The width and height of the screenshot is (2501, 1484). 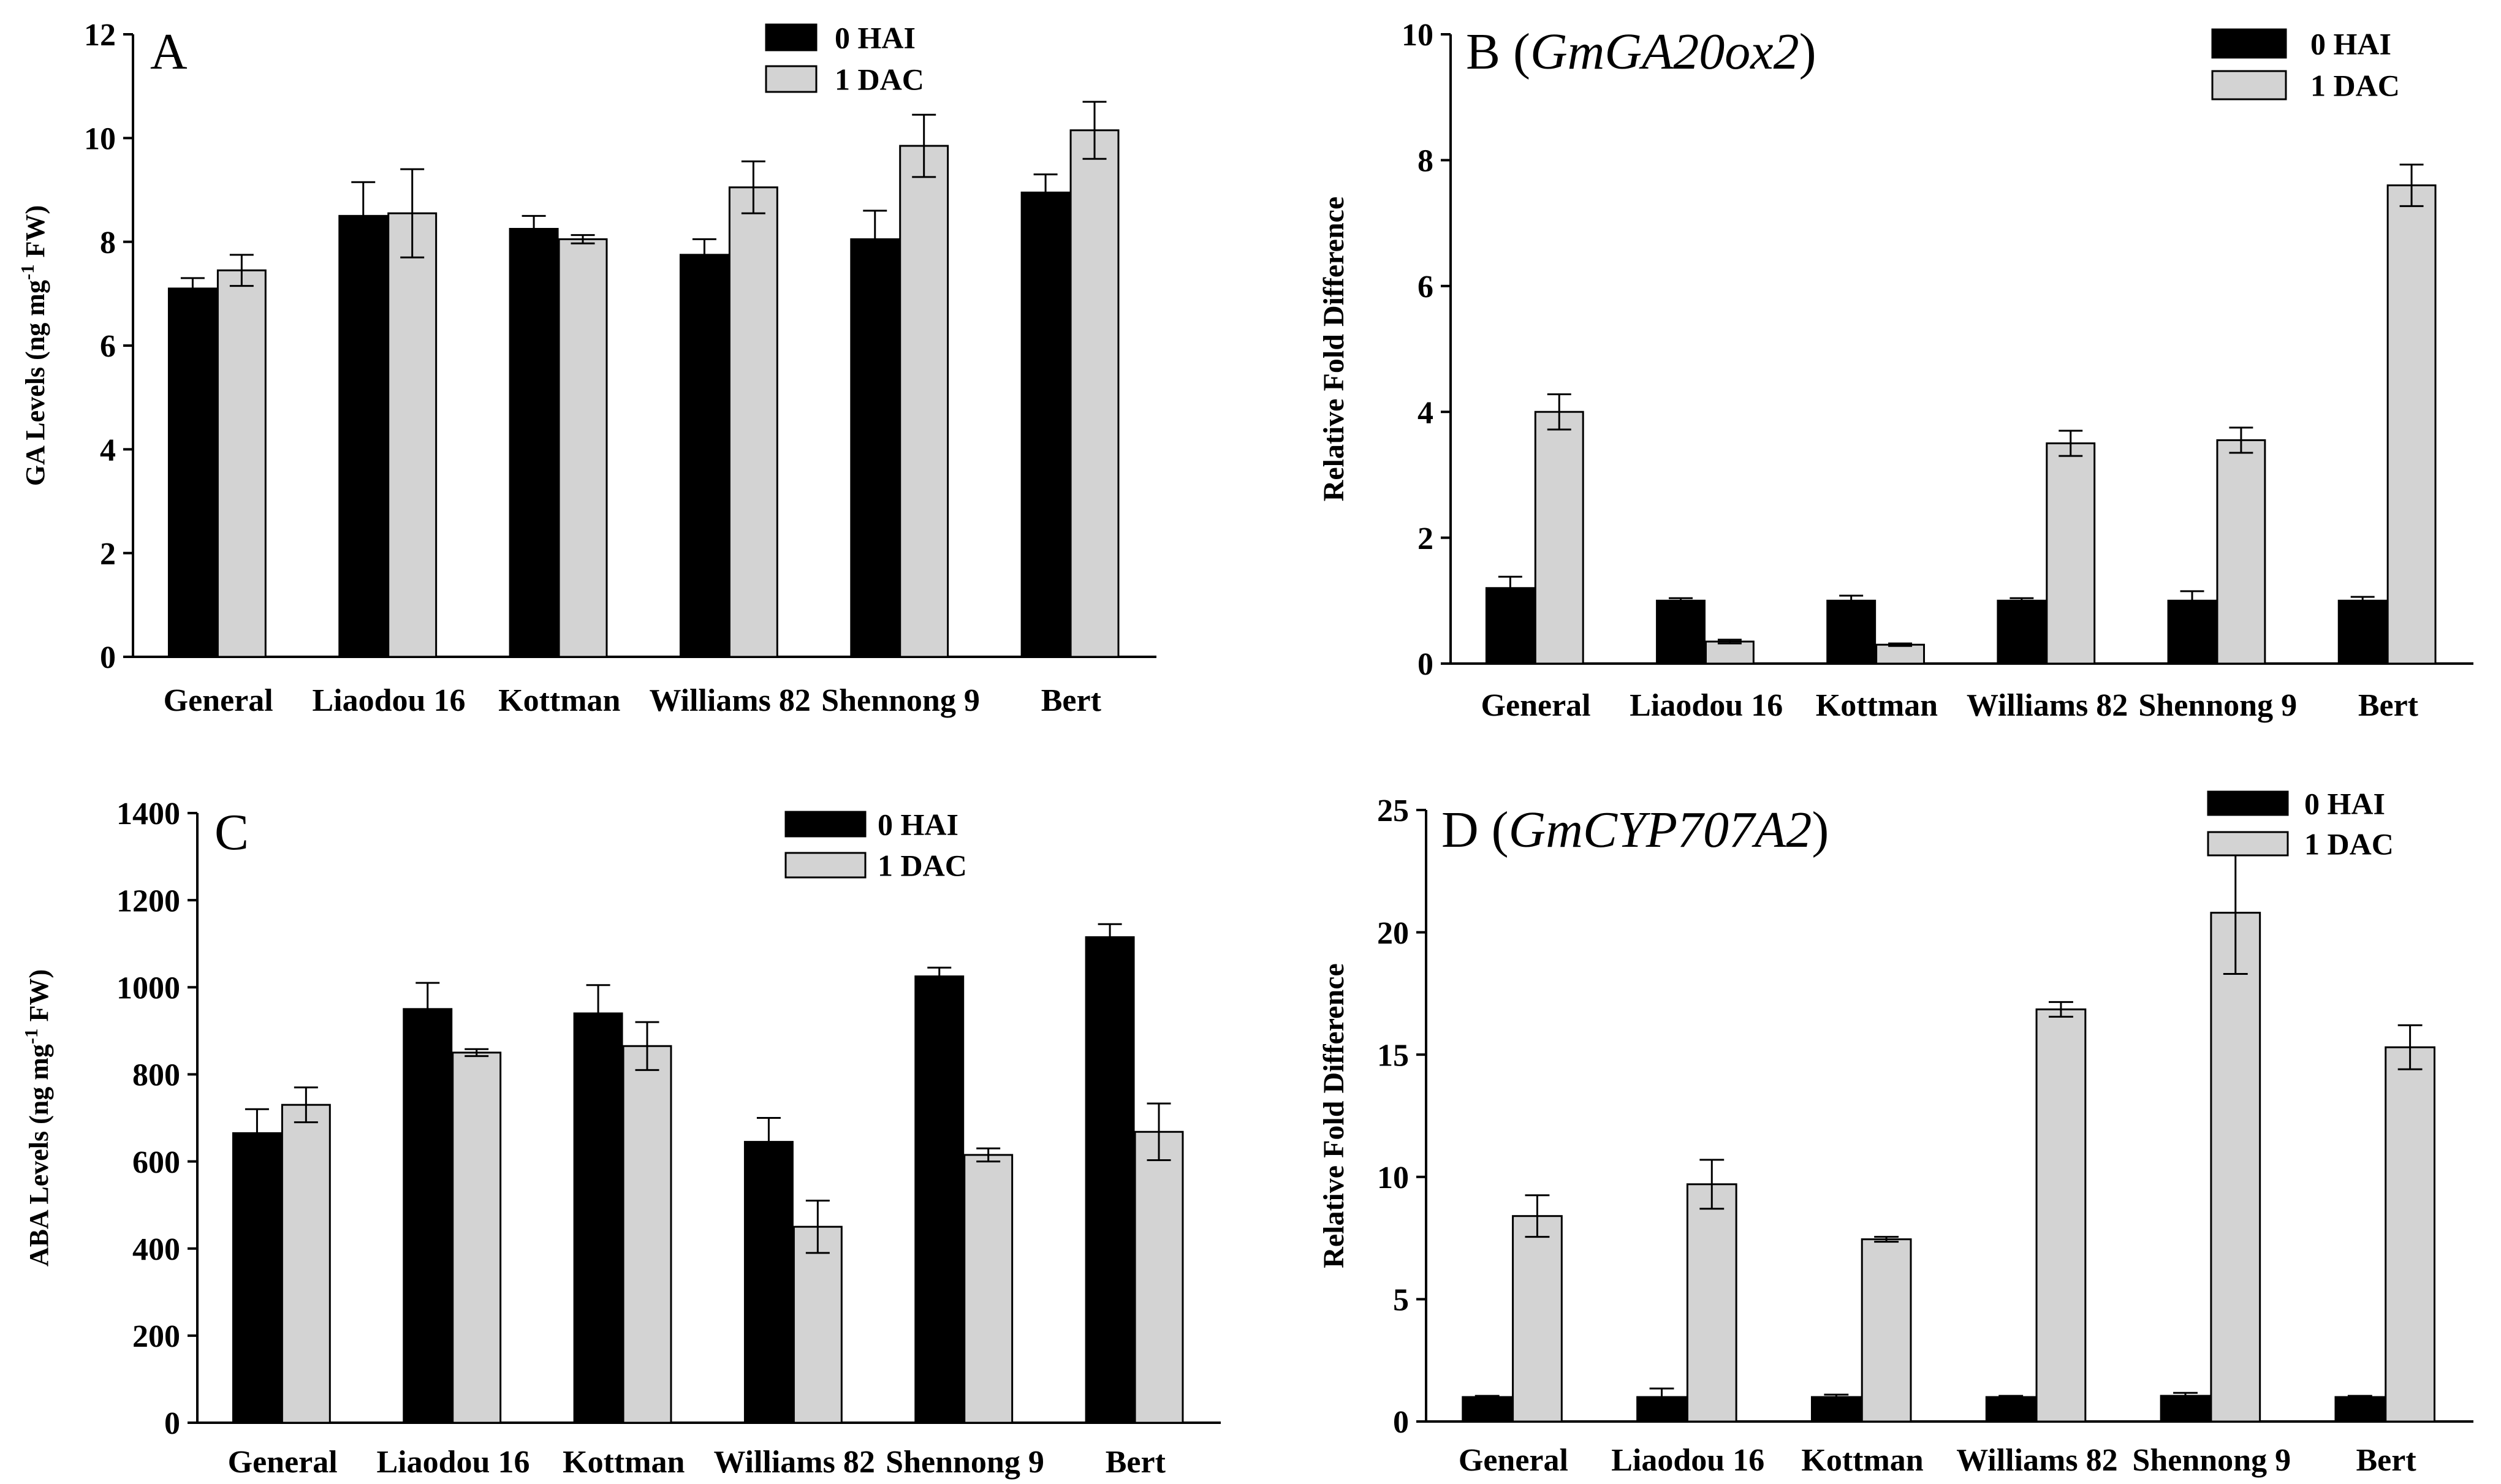 I want to click on y-tick-label: 25, so click(x=1393, y=811).